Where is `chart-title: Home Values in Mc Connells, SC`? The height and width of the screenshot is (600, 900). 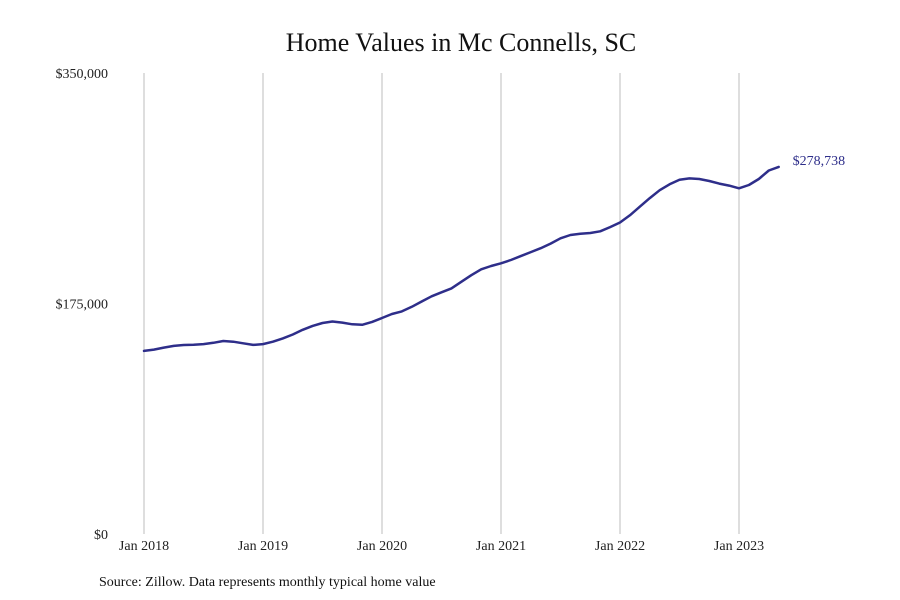
chart-title: Home Values in Mc Connells, SC is located at coordinates (461, 42).